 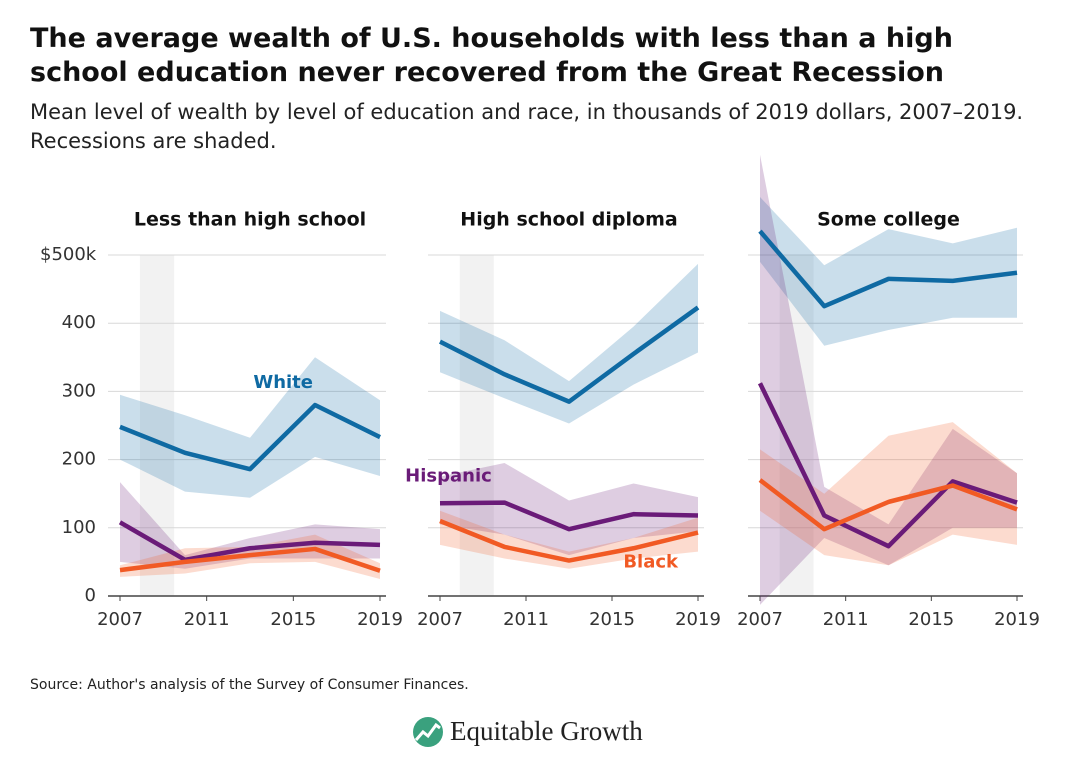 I want to click on y-tick-label: 300, so click(x=79, y=390).